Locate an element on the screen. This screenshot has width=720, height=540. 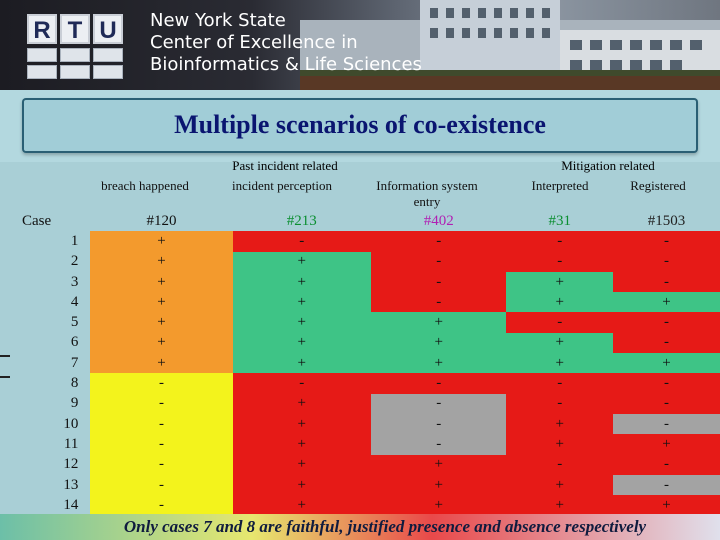
case-number: 3 is located at coordinates (74, 281).